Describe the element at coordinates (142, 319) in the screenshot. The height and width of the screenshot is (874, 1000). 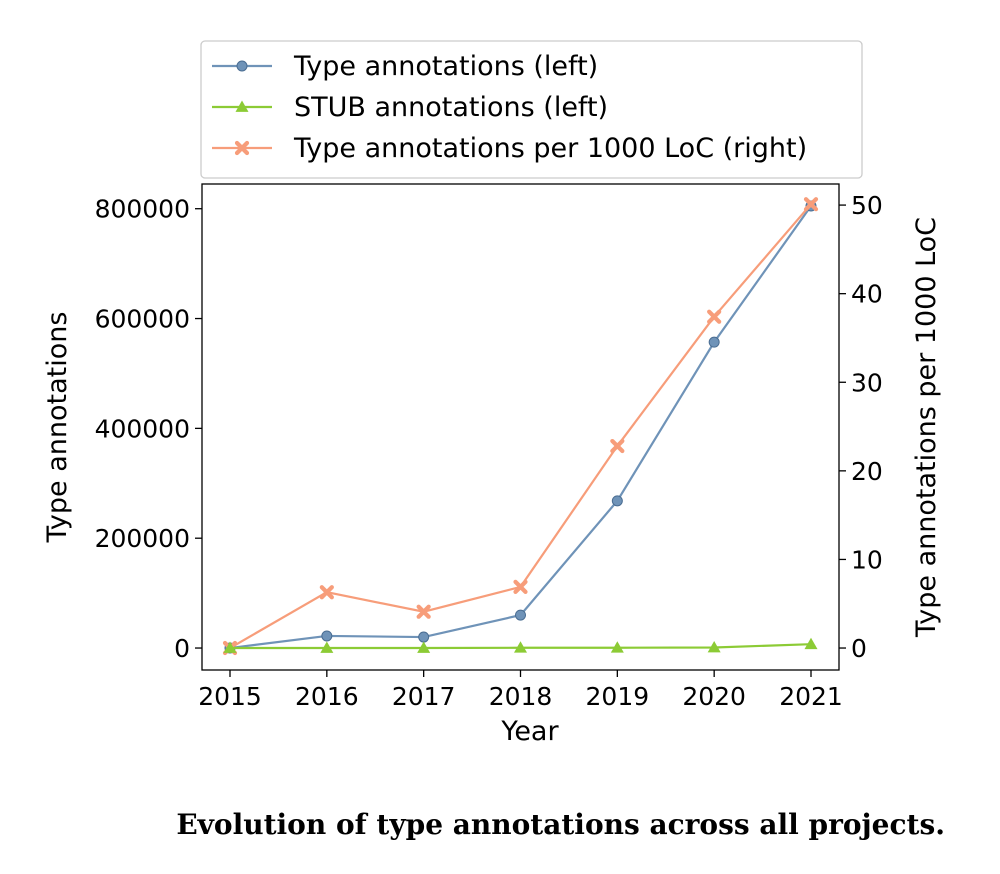
I see `left-tick-label: 600000` at that location.